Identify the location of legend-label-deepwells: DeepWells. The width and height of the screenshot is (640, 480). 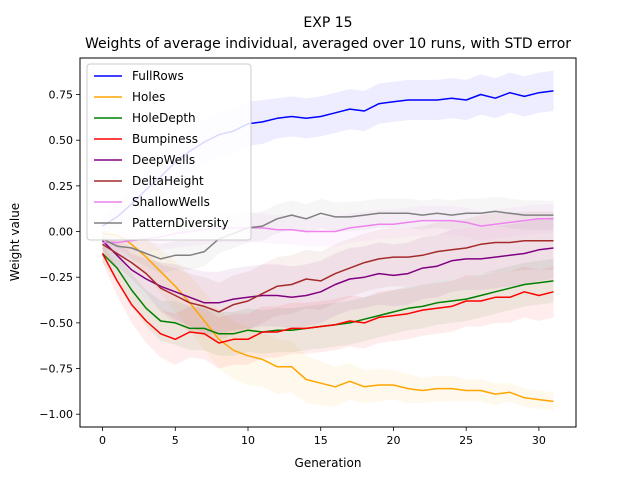
(163, 160).